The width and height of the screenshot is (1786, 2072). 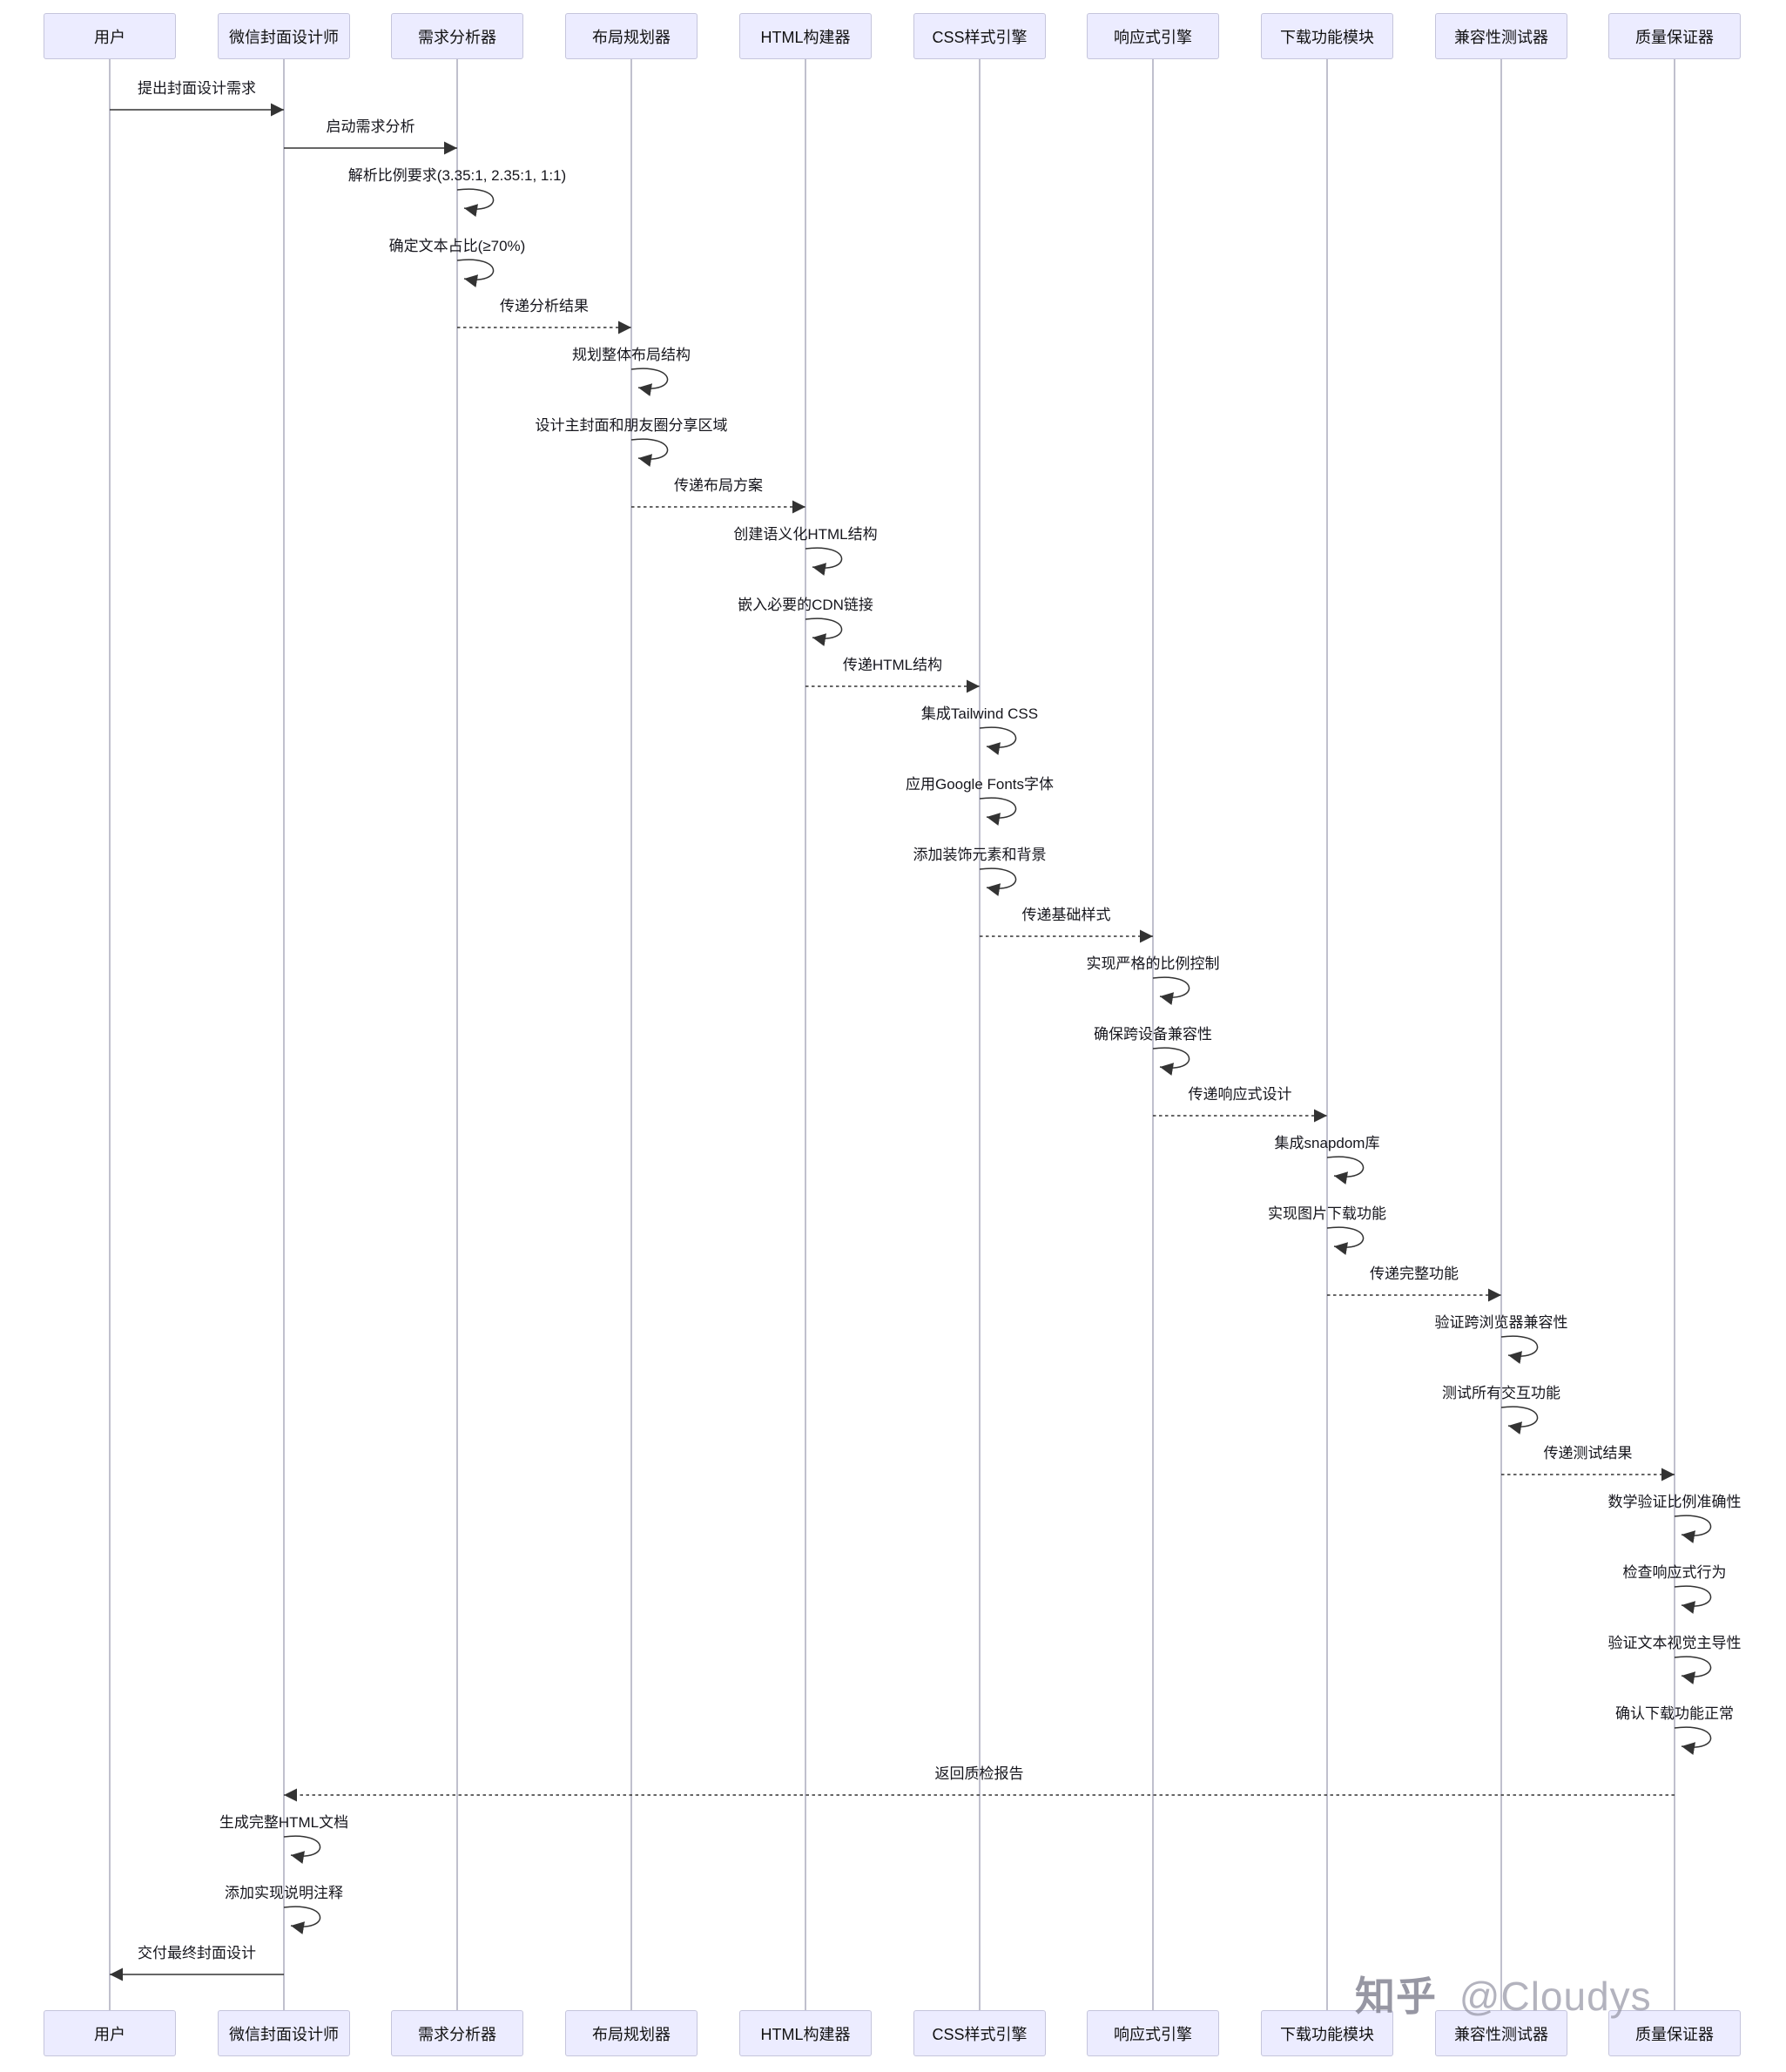 I want to click on message-label: 传递基础样式, so click(x=1066, y=915).